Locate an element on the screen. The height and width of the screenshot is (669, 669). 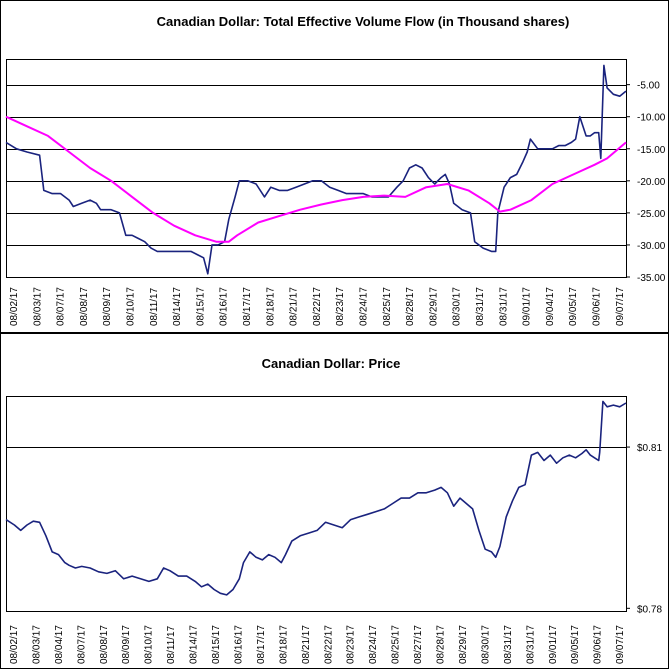
price-x-tick-label: 08/18/17 is located at coordinates (283, 644).